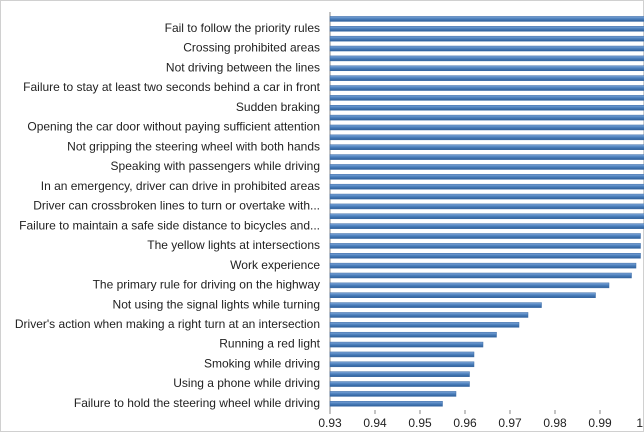  Describe the element at coordinates (600, 423) in the screenshot. I see `x-tick-label: 0.99` at that location.